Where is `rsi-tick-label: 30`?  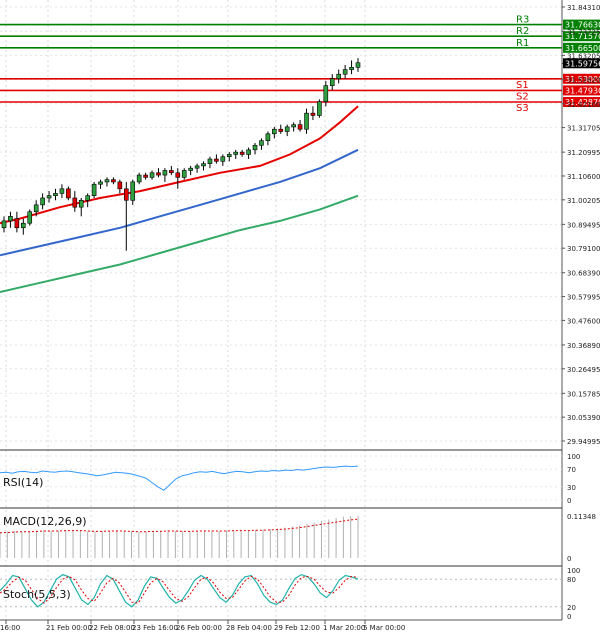
rsi-tick-label: 30 is located at coordinates (571, 488).